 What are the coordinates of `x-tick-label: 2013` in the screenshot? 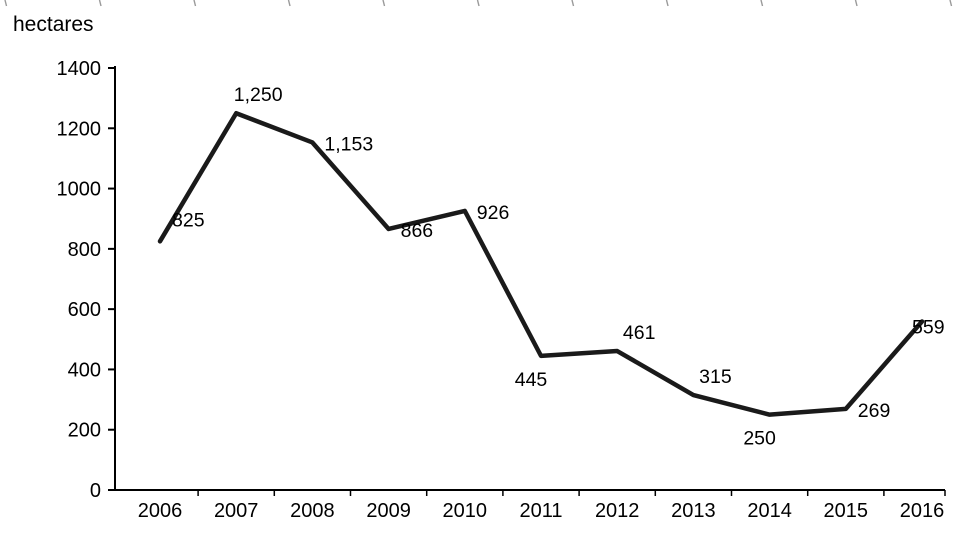 It's located at (693, 511).